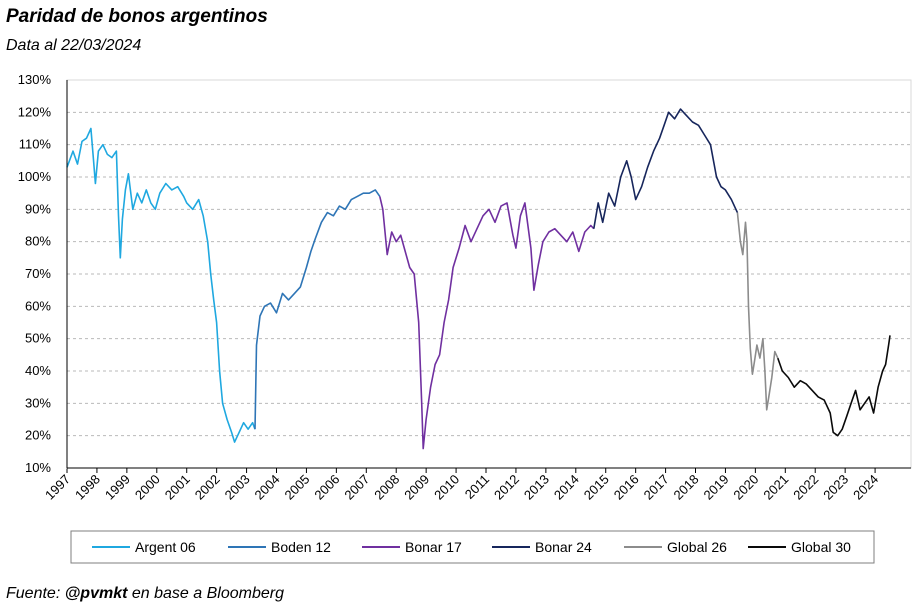 The image size is (921, 606). Describe the element at coordinates (35, 144) in the screenshot. I see `y-tick-label: 110%` at that location.